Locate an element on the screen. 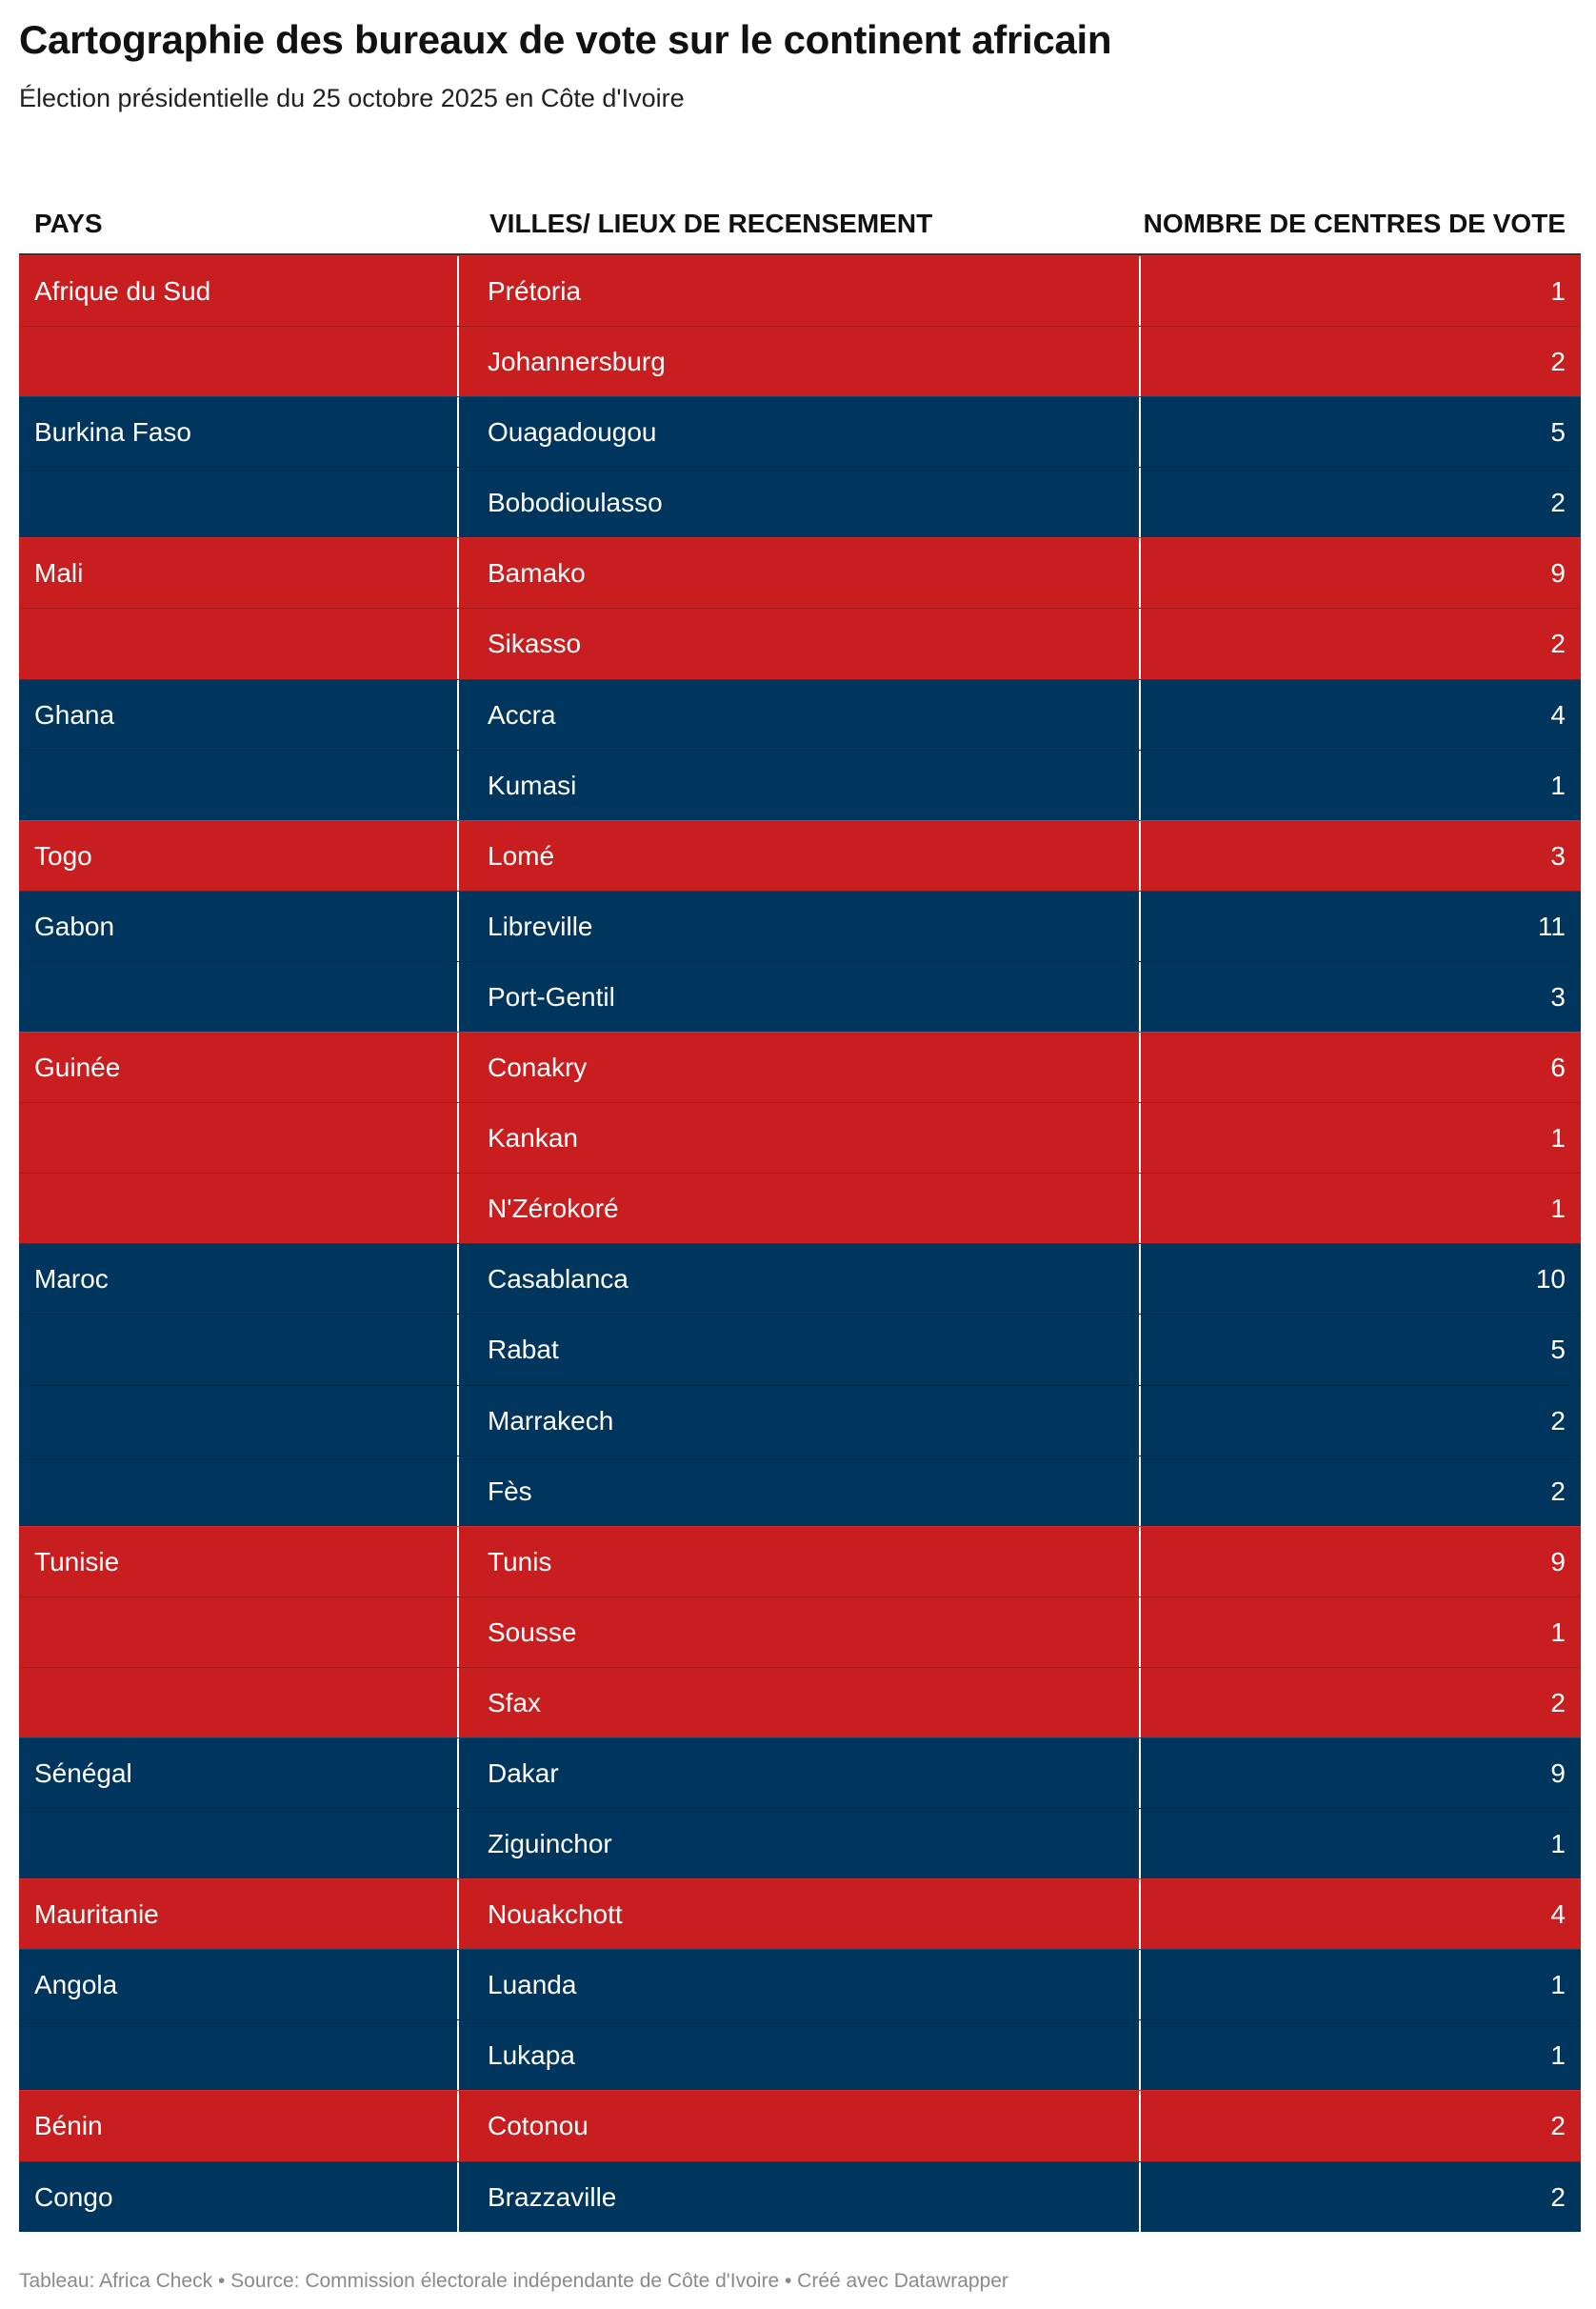 The width and height of the screenshot is (1596, 2309). cell-ville: Sikasso is located at coordinates (800, 644).